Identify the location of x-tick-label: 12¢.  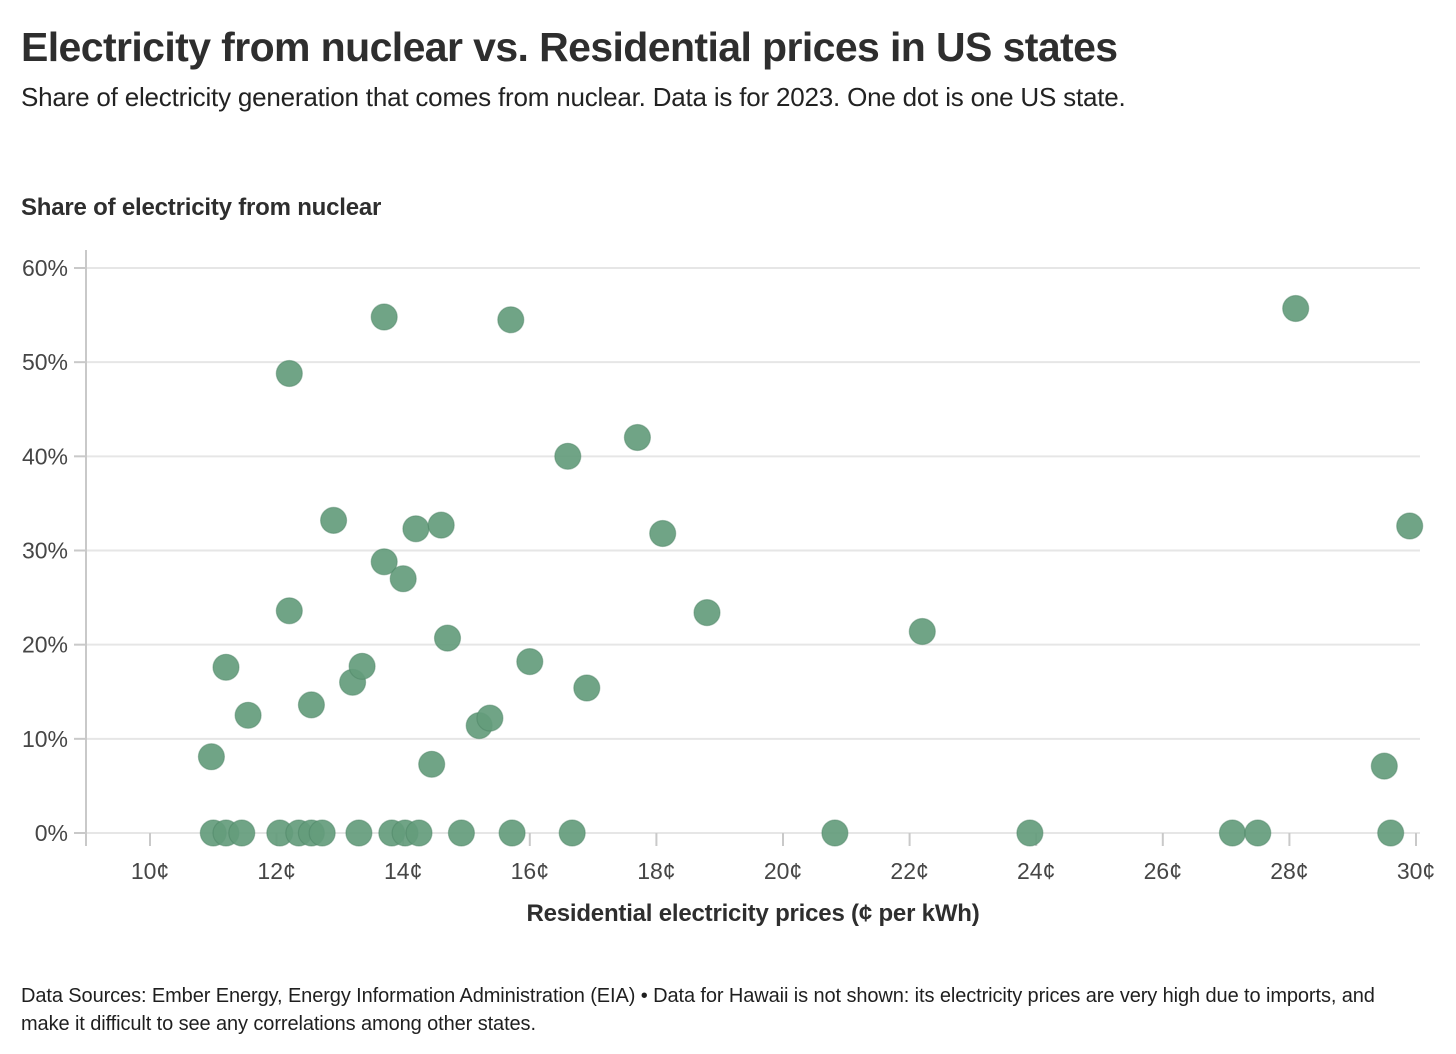
(276, 871).